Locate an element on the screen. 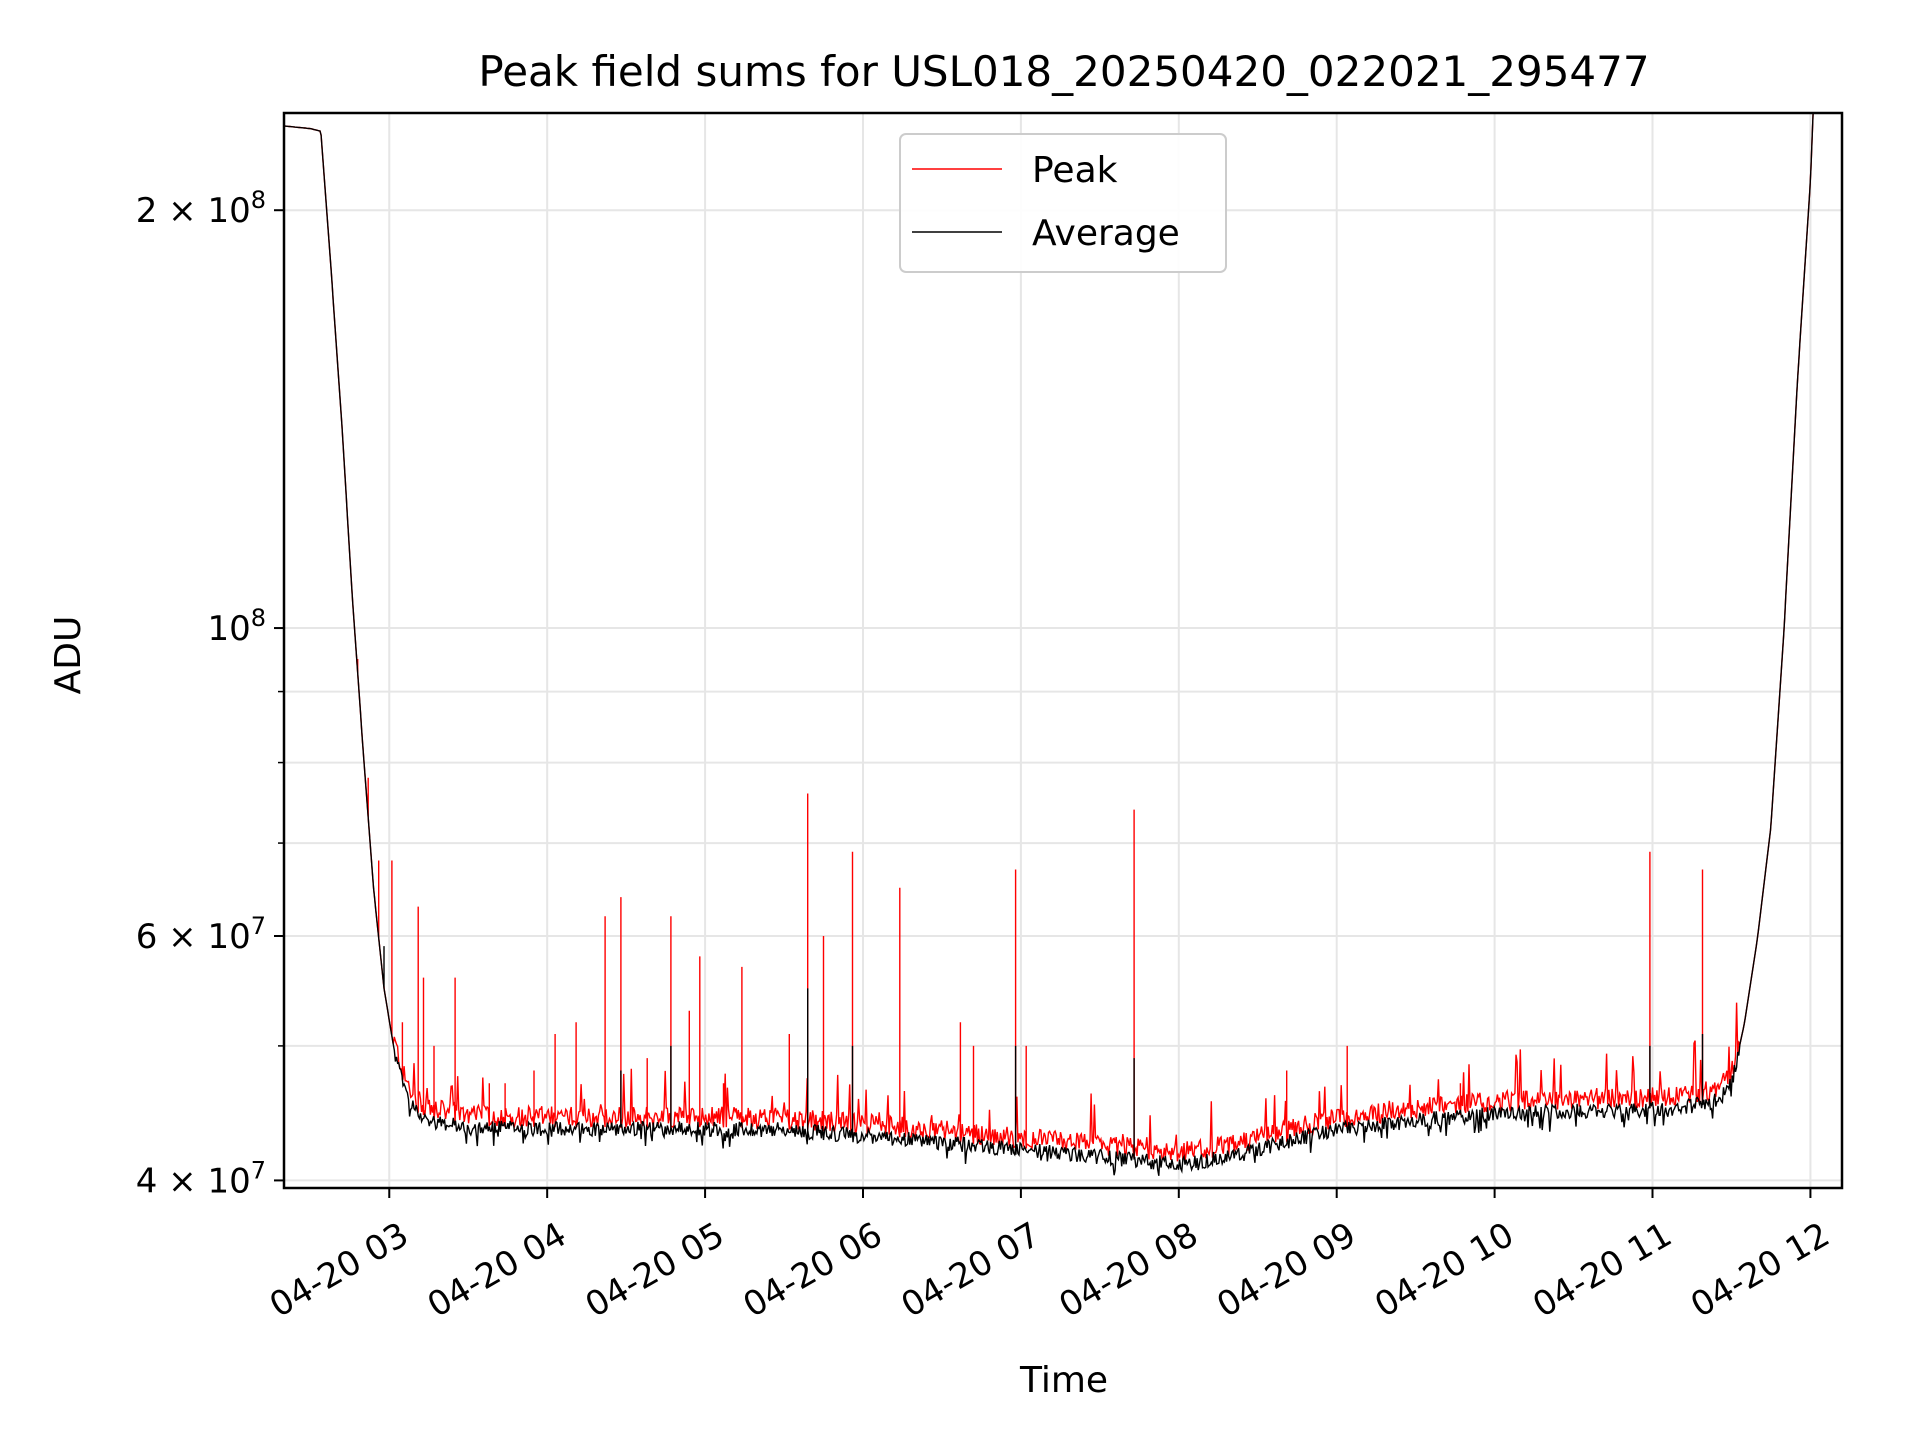 Image resolution: width=1920 pixels, height=1440 pixels. y-axis-label: ADU is located at coordinates (68, 655).